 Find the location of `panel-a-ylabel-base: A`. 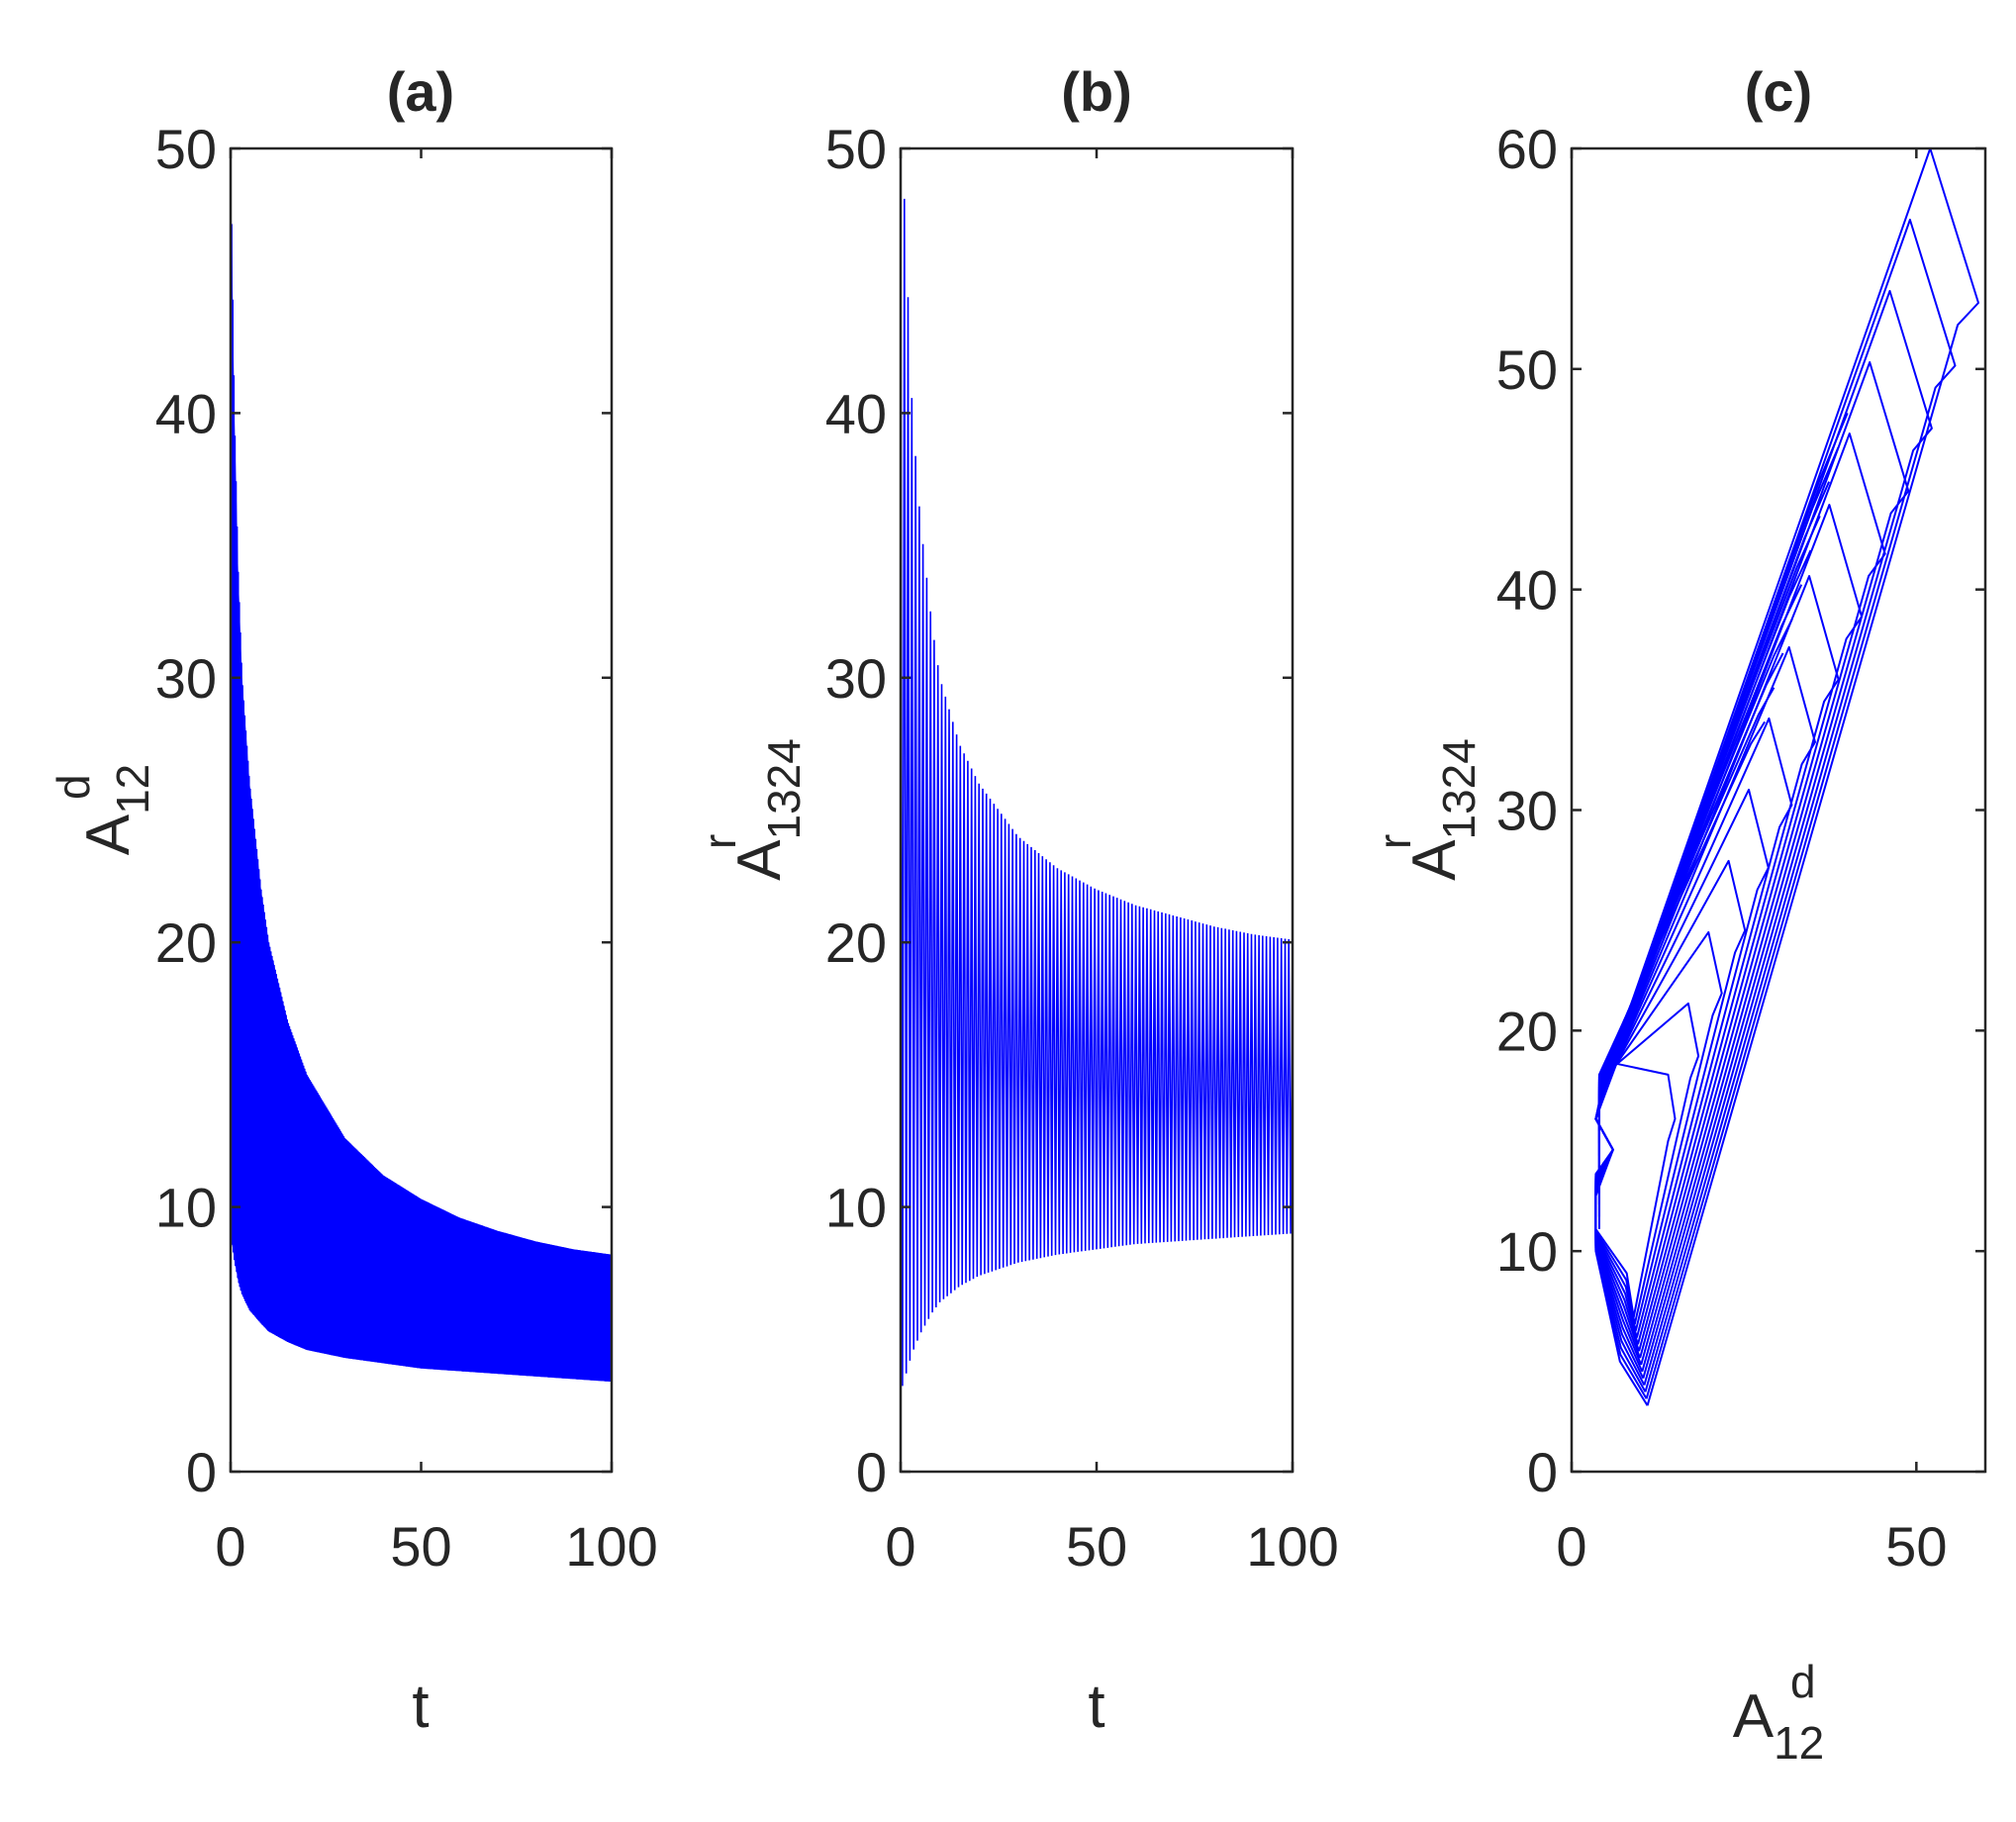

panel-a-ylabel-base: A is located at coordinates (109, 835).